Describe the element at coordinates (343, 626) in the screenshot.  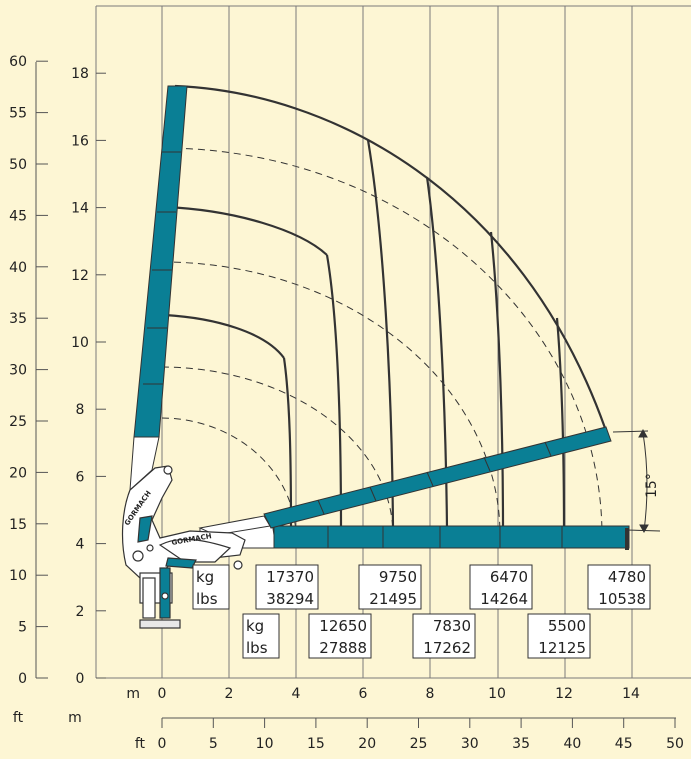
I see `load-kg: 12650` at that location.